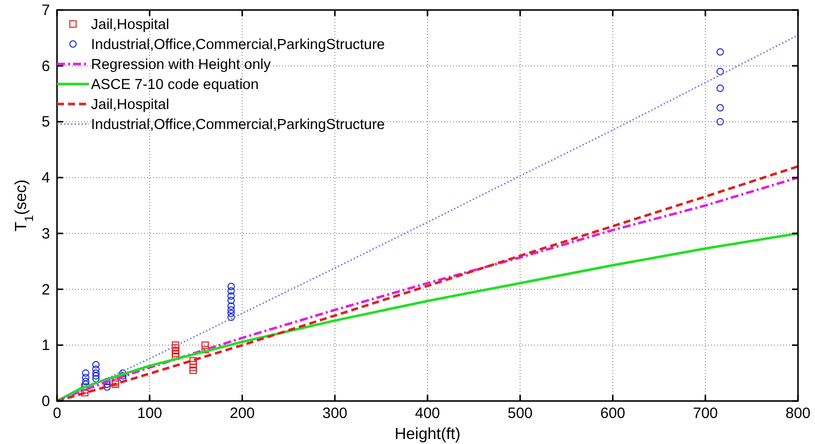 The width and height of the screenshot is (815, 444). I want to click on y-tick-label: 3, so click(46, 233).